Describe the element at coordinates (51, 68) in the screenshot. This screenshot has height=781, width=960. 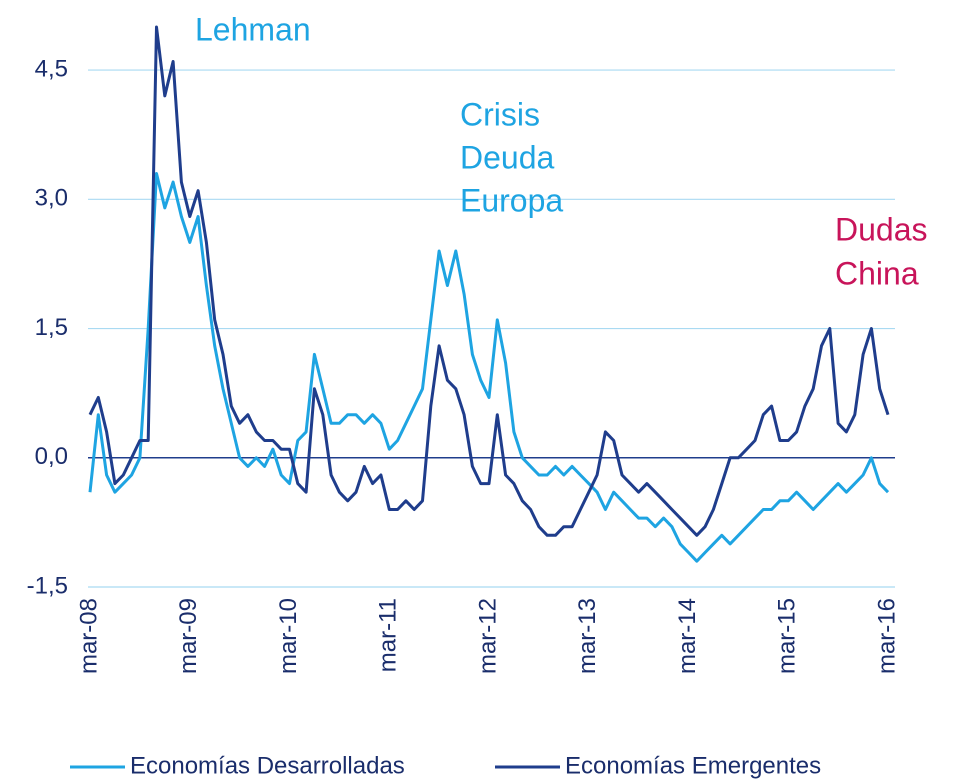
I see `y-tick-label: 4,5` at that location.